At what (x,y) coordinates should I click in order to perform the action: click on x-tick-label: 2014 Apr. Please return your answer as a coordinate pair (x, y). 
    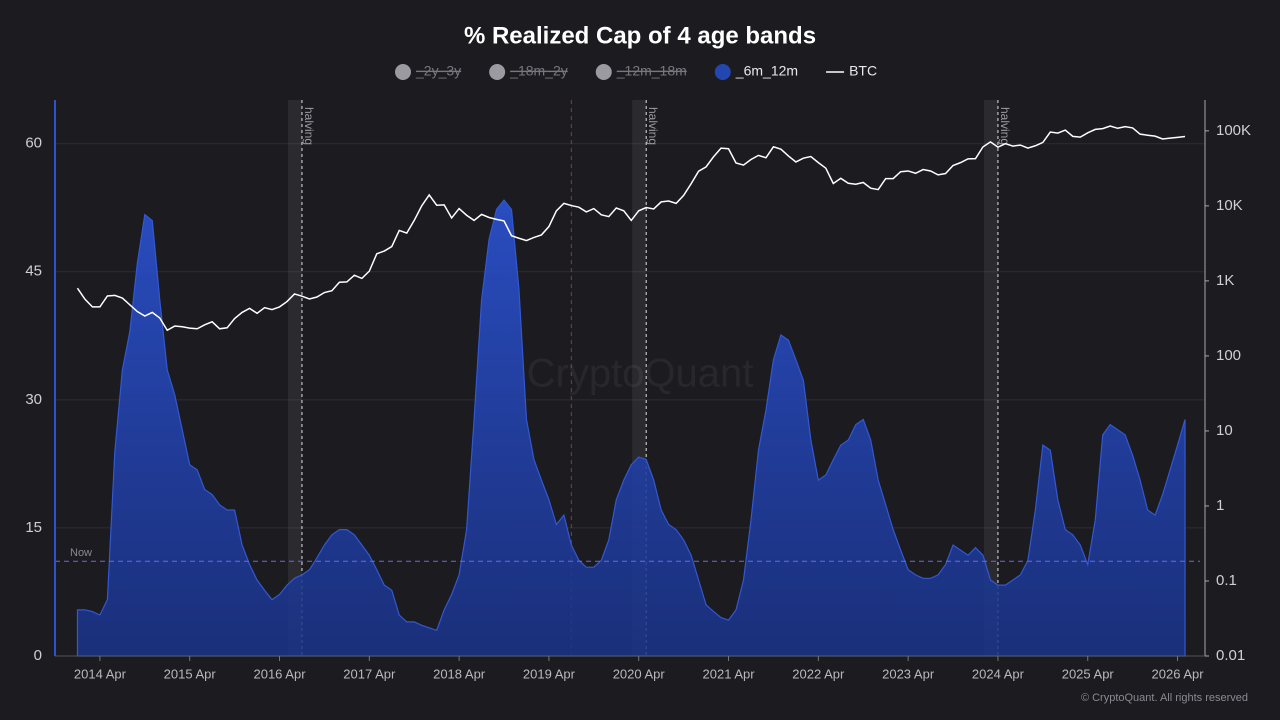
    Looking at the image, I should click on (100, 673).